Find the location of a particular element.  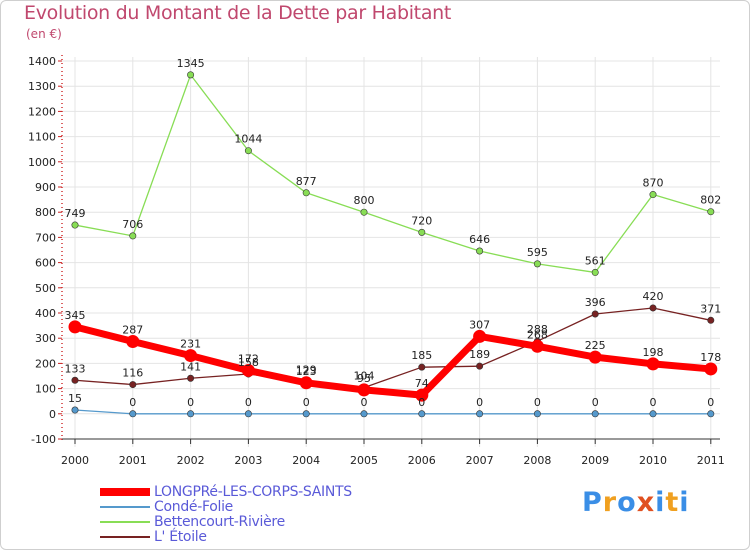

data-label: 706 is located at coordinates (132, 224).